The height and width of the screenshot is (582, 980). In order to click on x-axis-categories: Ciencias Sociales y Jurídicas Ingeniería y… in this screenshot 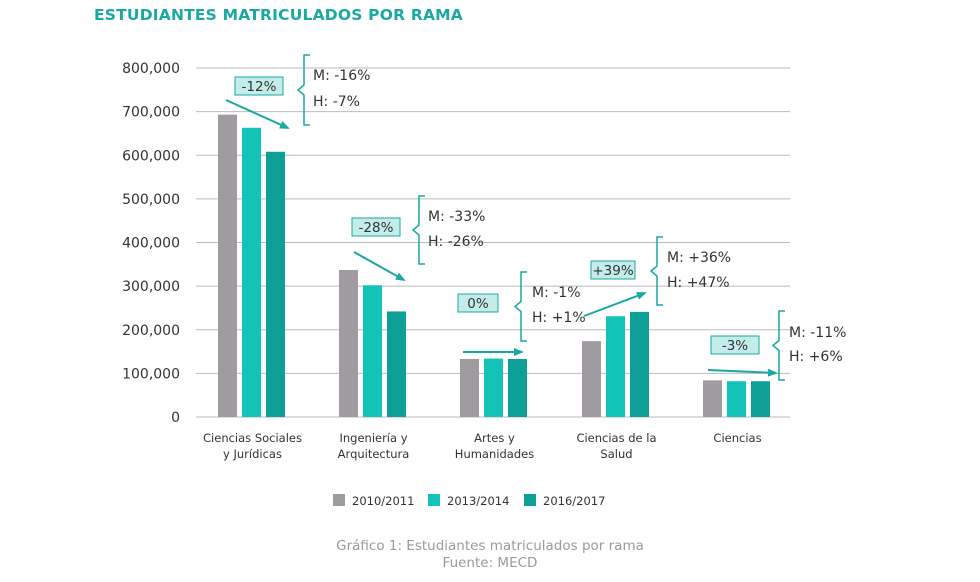, I will do `click(482, 446)`.